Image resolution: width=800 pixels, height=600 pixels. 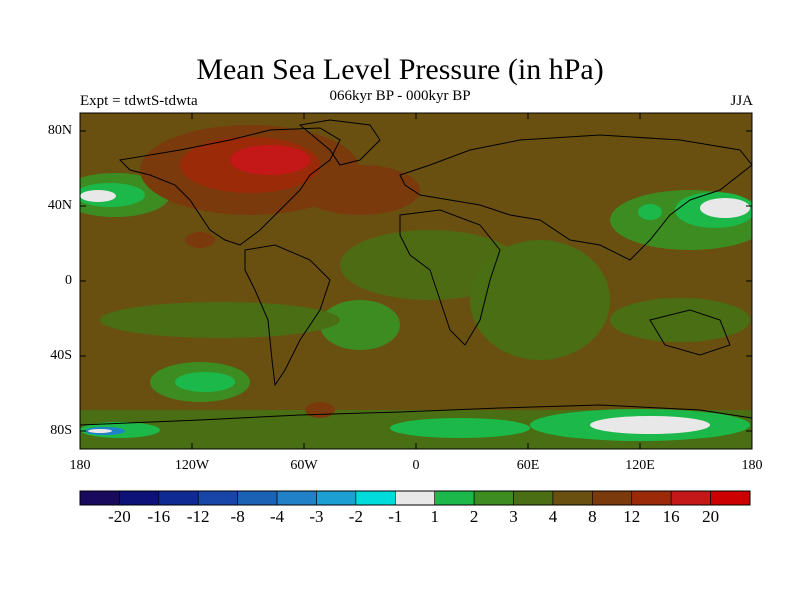 What do you see at coordinates (277, 516) in the screenshot?
I see `colorbar-label: -4` at bounding box center [277, 516].